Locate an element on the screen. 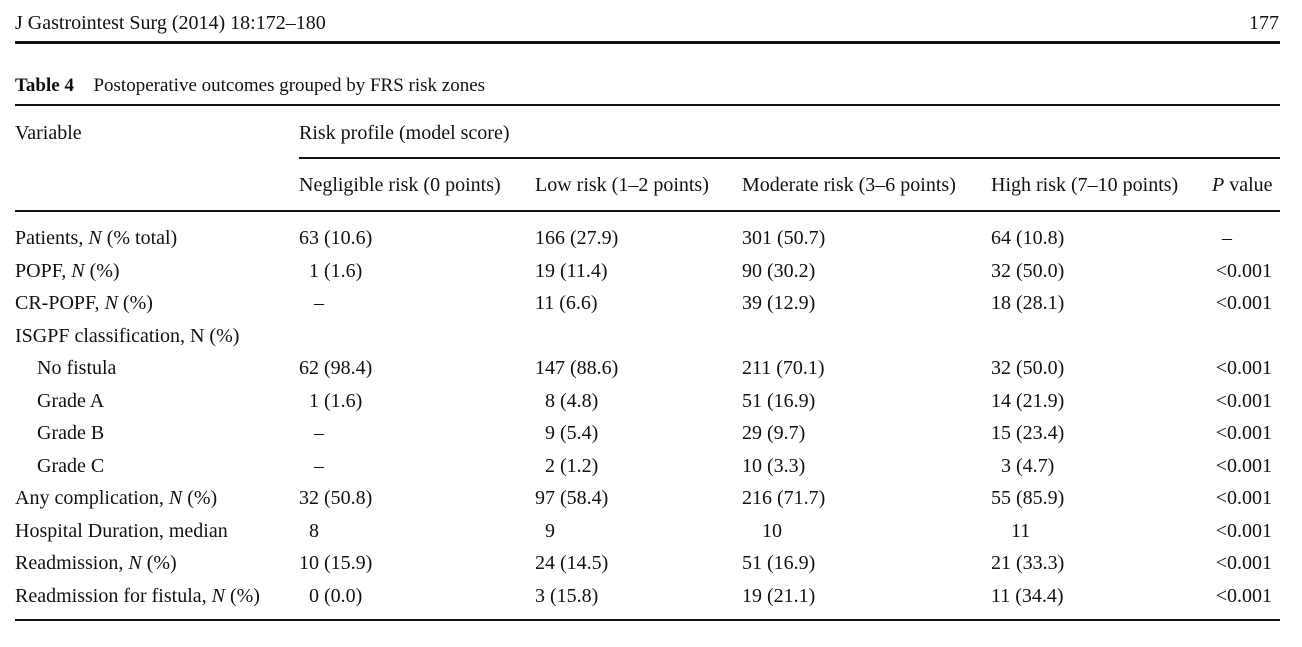  table-cell-low: 8 (4.8) is located at coordinates (572, 401).